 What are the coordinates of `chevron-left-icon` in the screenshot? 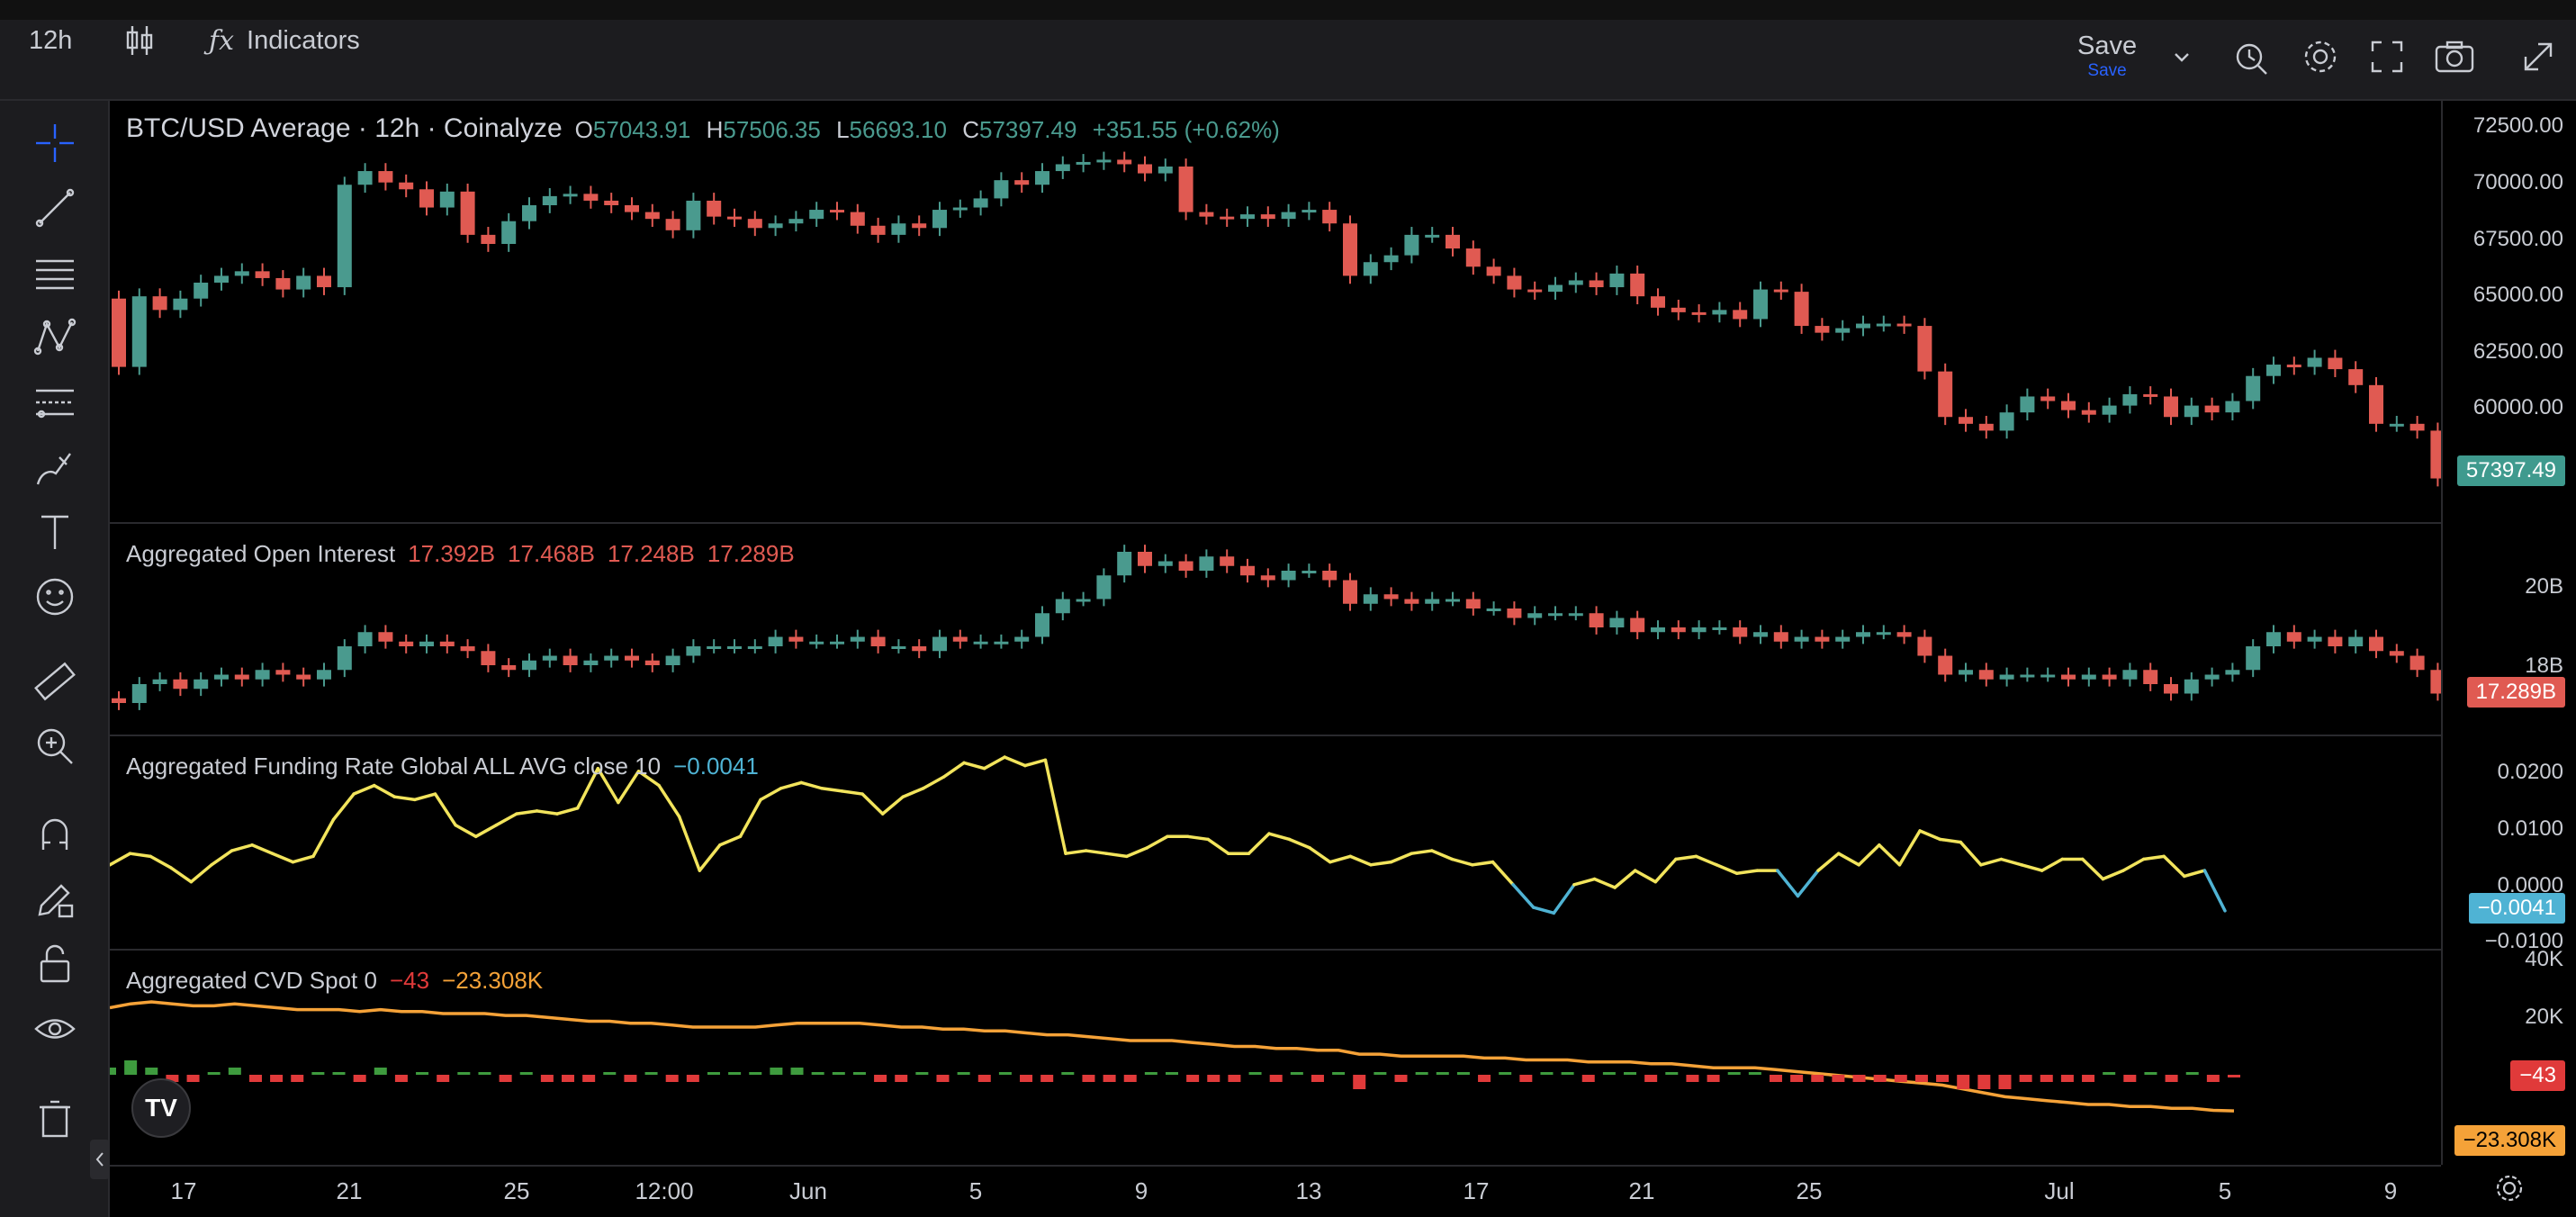 It's located at (99, 1159).